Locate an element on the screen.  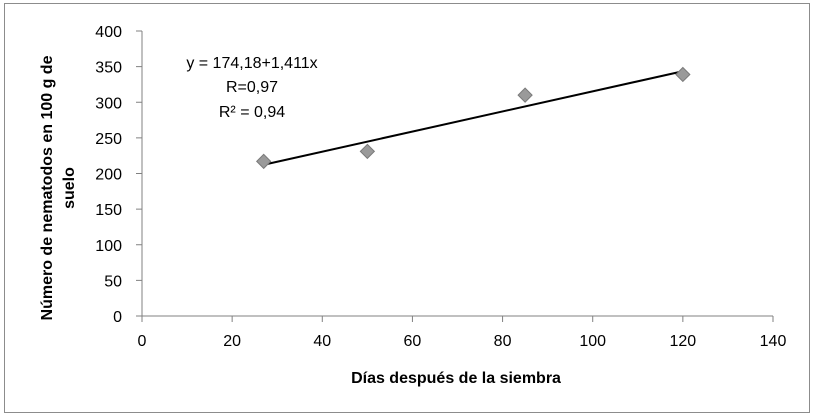
trendline is located at coordinates (473, 118).